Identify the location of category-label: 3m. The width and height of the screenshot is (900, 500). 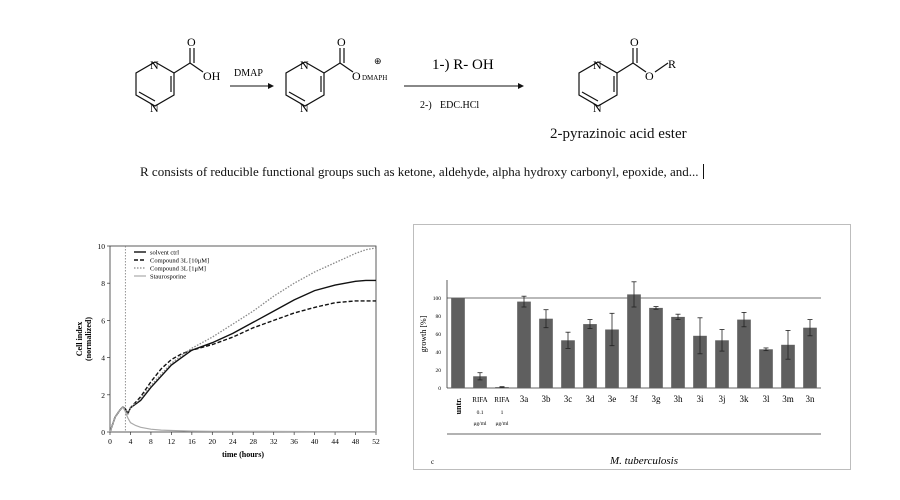
(788, 399).